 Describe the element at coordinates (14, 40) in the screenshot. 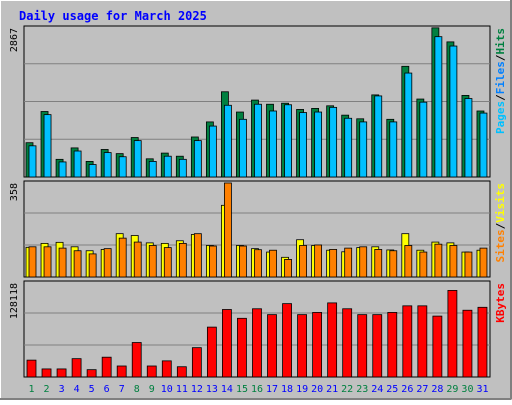

I see `panel-1-ymax-label: 2867` at that location.